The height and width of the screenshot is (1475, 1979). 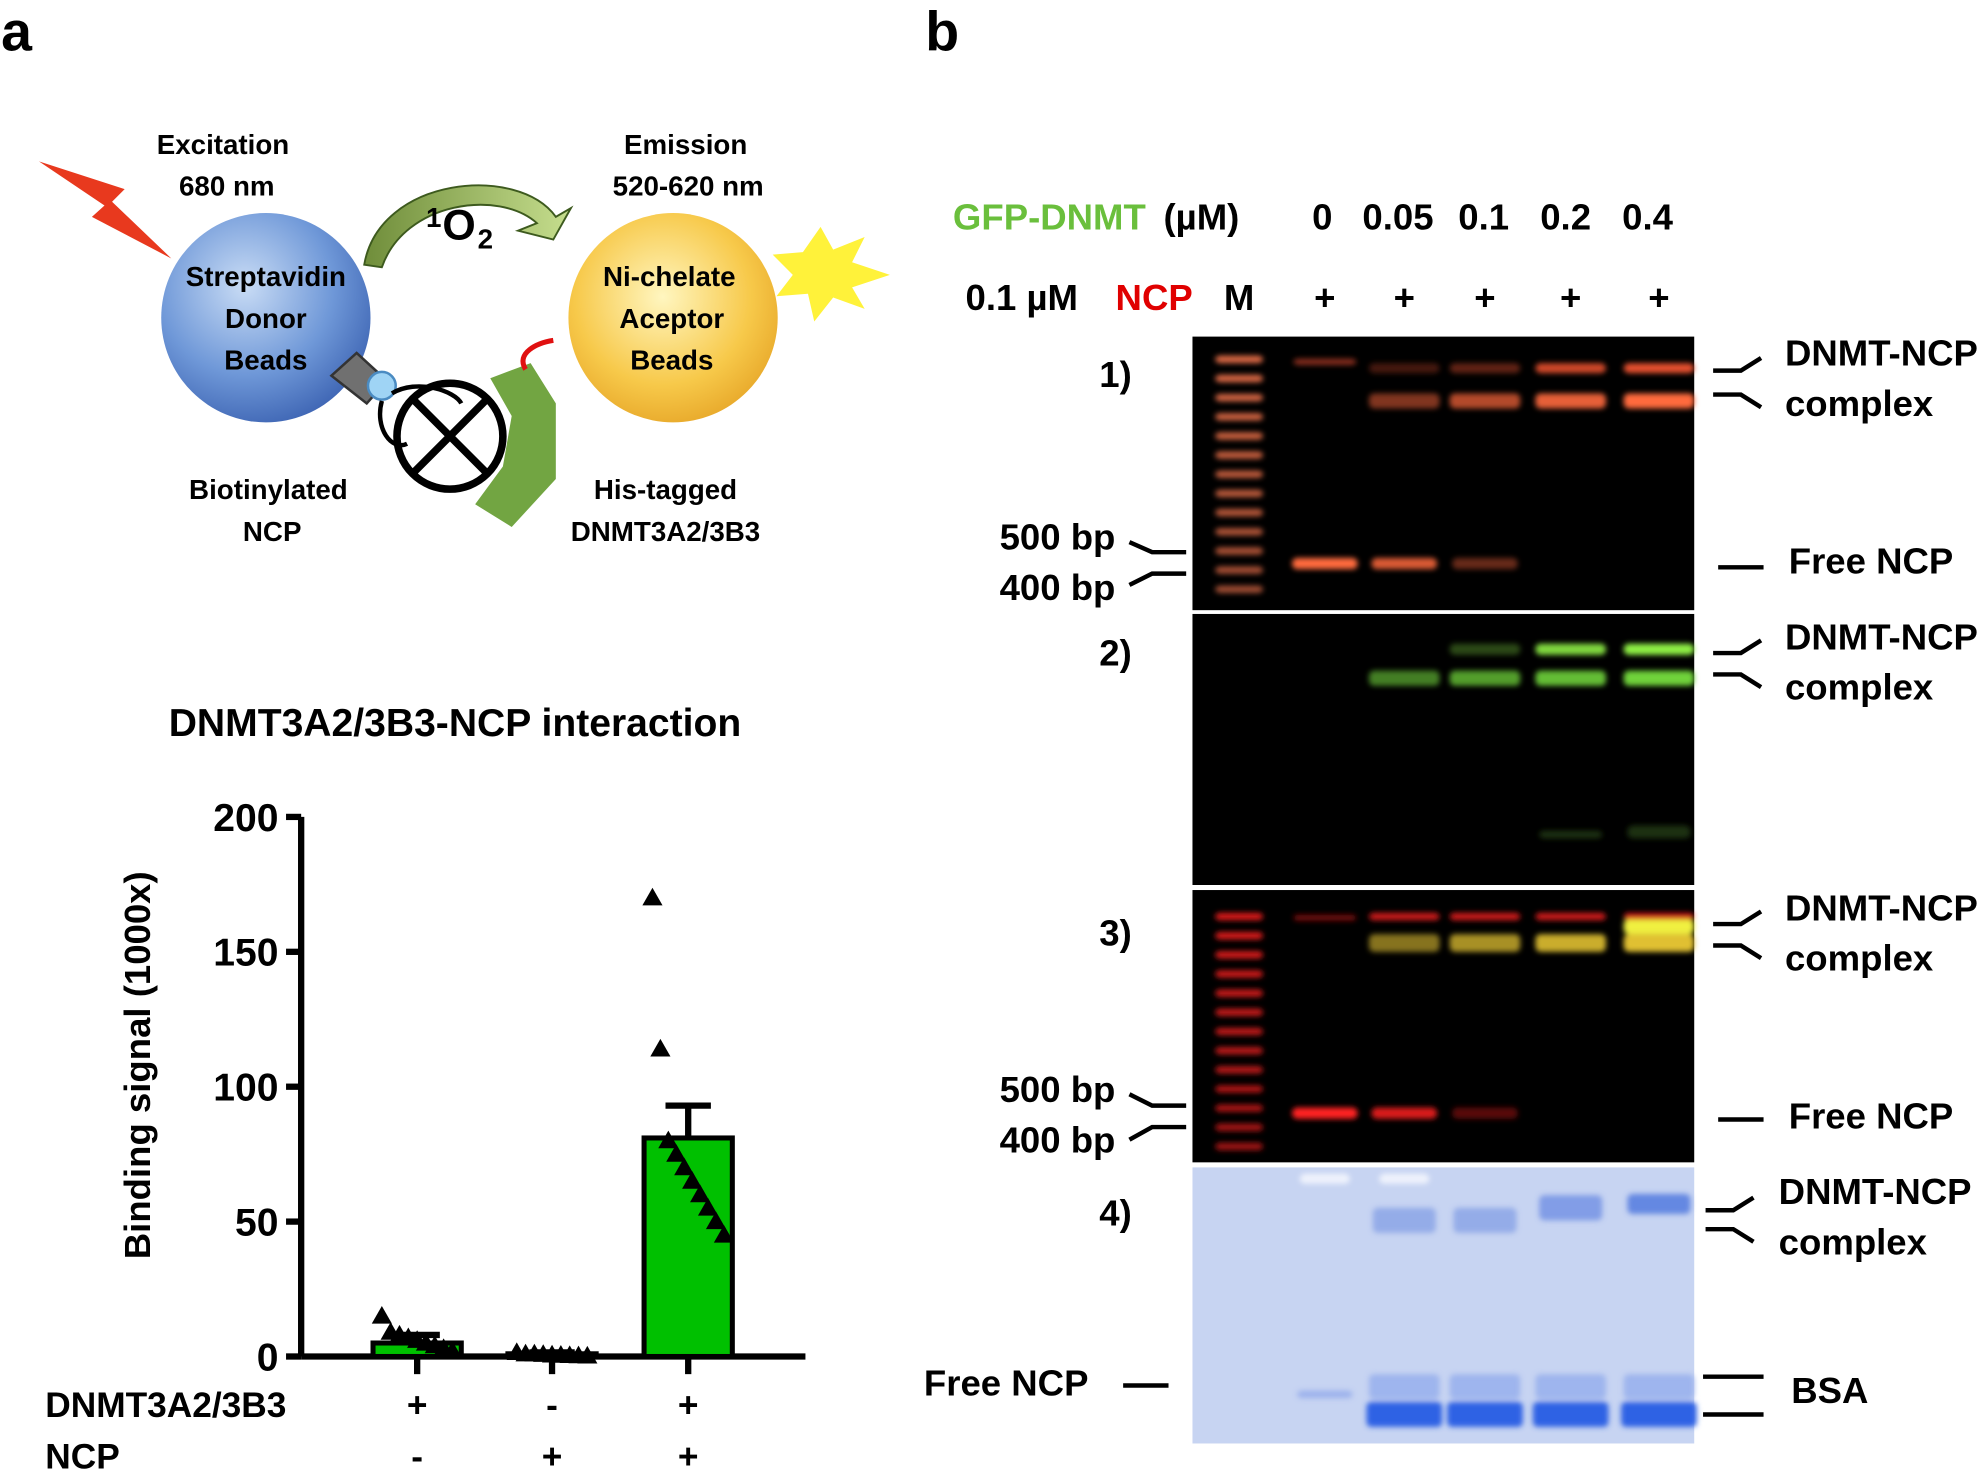 What do you see at coordinates (1154, 297) in the screenshot?
I see `ncp-name: NCP` at bounding box center [1154, 297].